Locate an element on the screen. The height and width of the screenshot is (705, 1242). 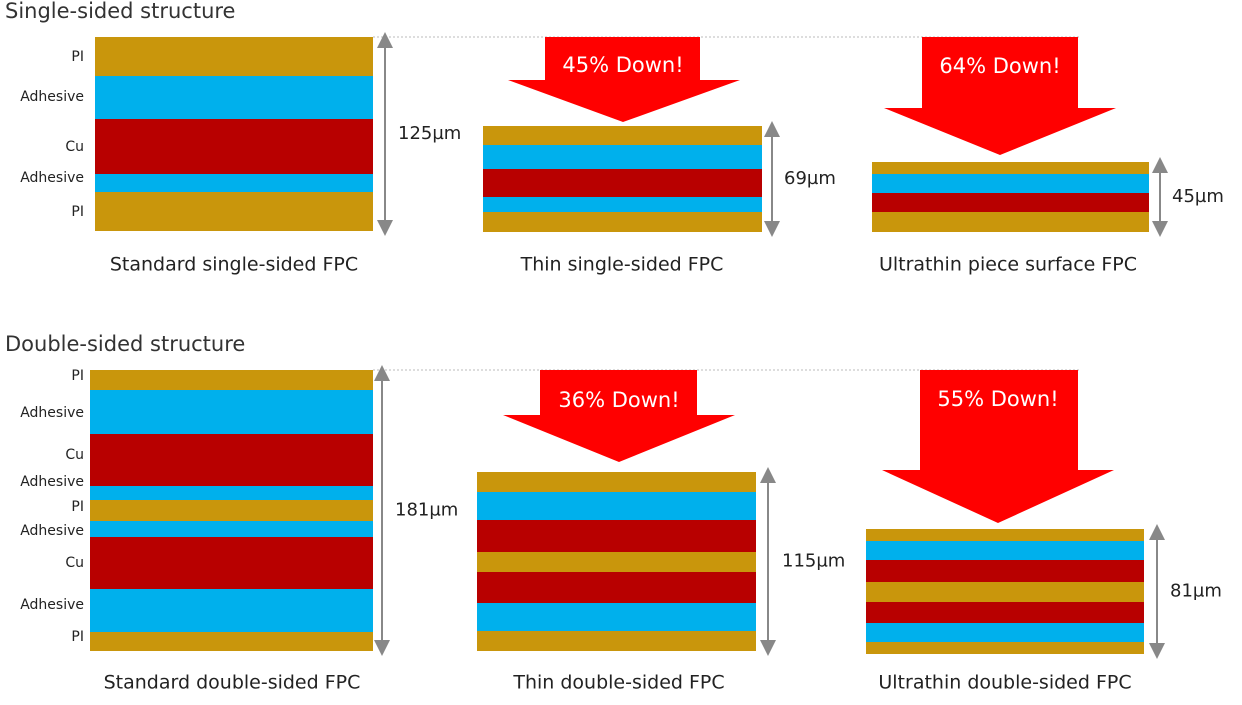
reduction-label: 55% Down! is located at coordinates (997, 399).